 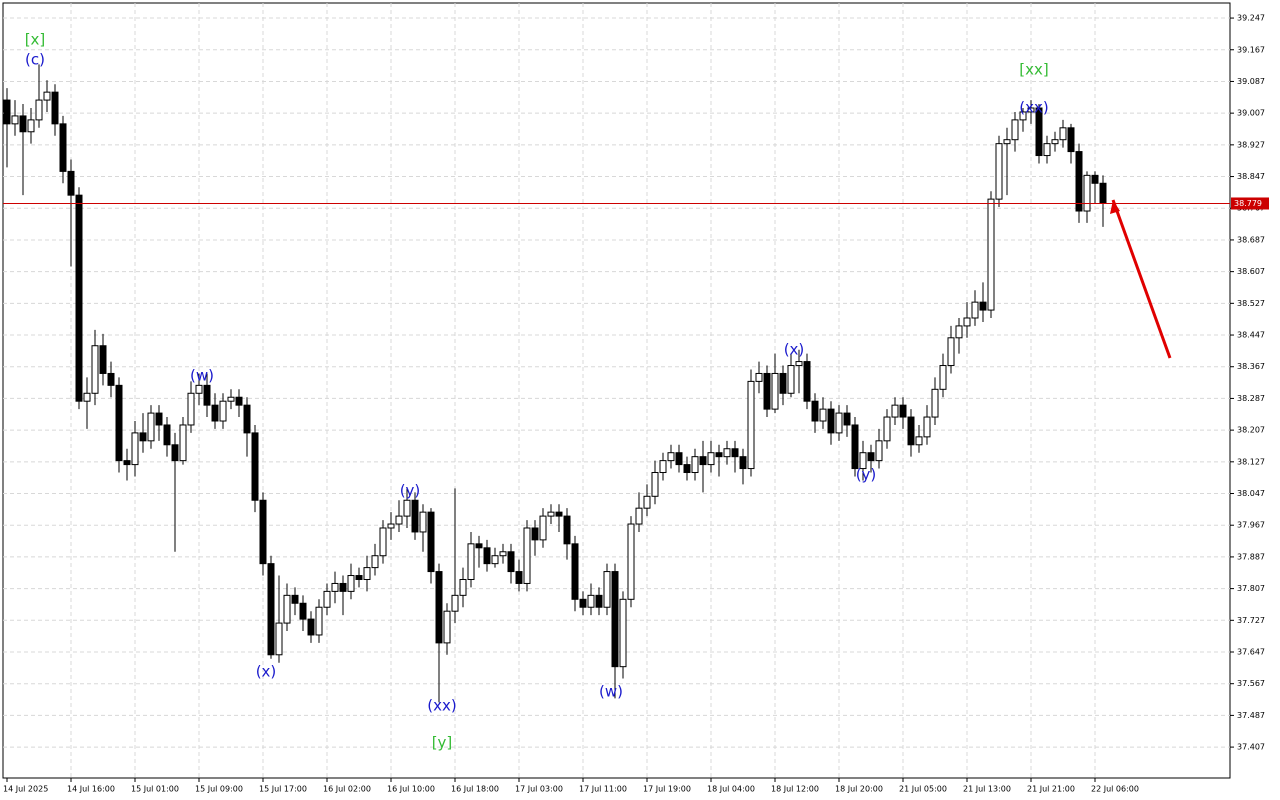 I want to click on wave-label: [xx], so click(x=1033, y=70).